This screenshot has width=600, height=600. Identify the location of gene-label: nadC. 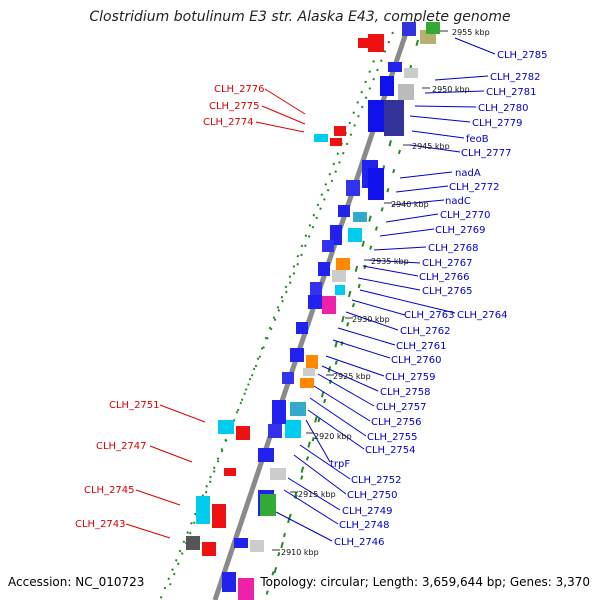
(458, 201).